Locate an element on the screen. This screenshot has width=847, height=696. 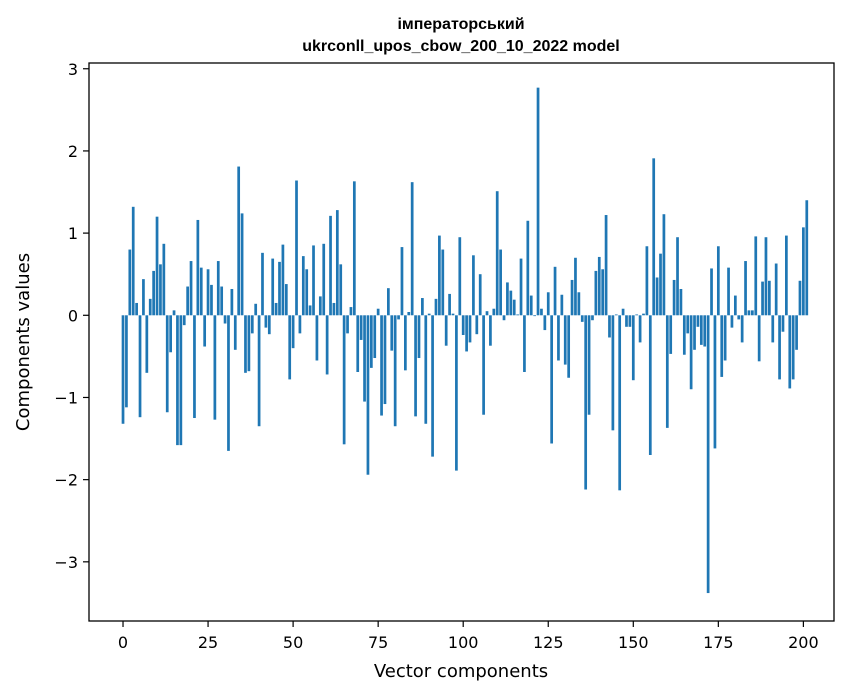
x-tick-label-175: 175 is located at coordinates (718, 642).